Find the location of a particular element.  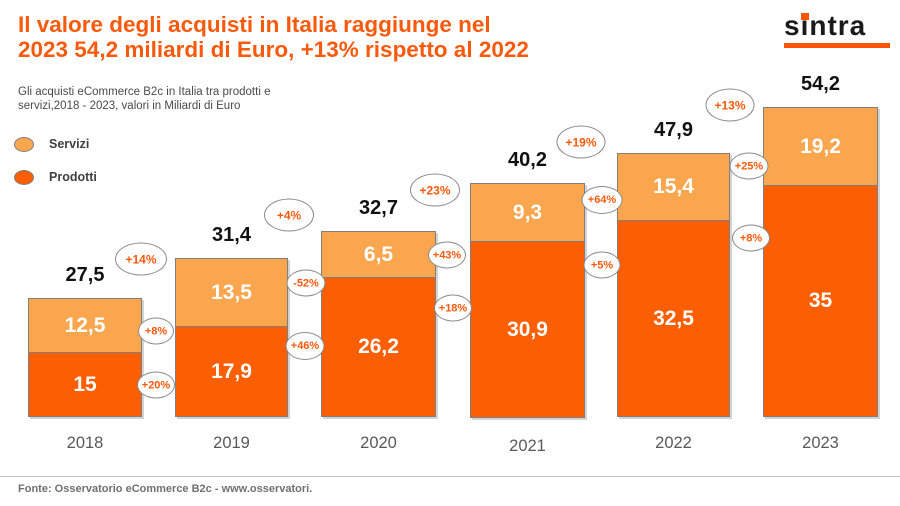

growth-bubble-prodotti-2022-2023: +8% is located at coordinates (751, 238).